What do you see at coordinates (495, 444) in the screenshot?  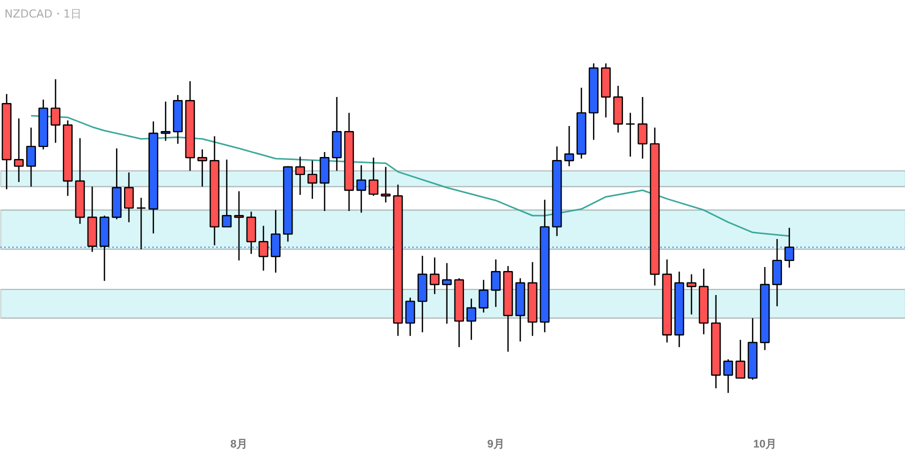 I see `x-tick-label: 9月` at bounding box center [495, 444].